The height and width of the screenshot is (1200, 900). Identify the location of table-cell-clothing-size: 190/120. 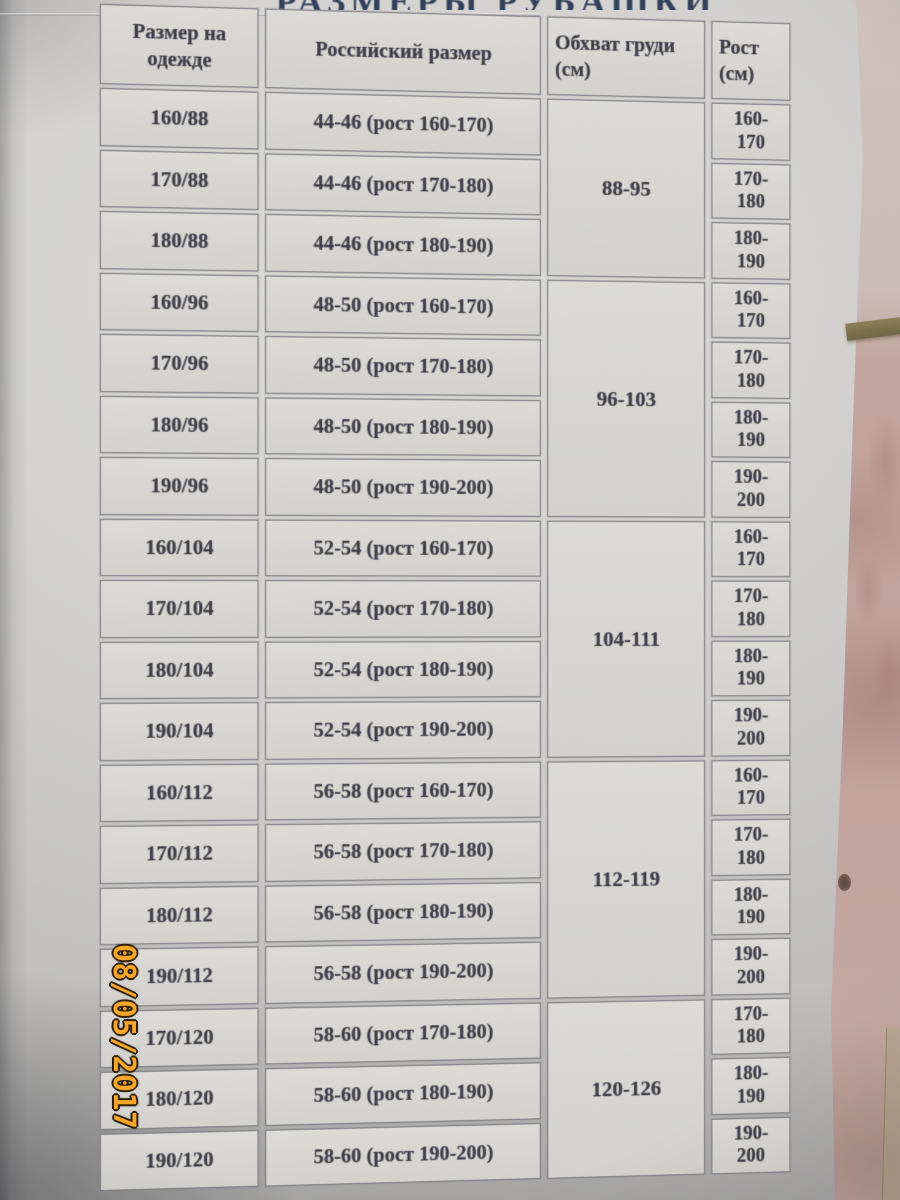
(179, 1160).